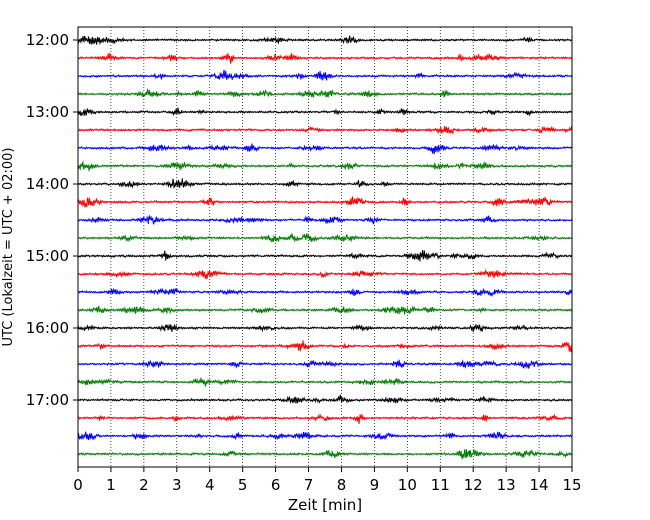 This screenshot has width=650, height=520. What do you see at coordinates (325, 505) in the screenshot?
I see `x-axis-label: Zeit [min]` at bounding box center [325, 505].